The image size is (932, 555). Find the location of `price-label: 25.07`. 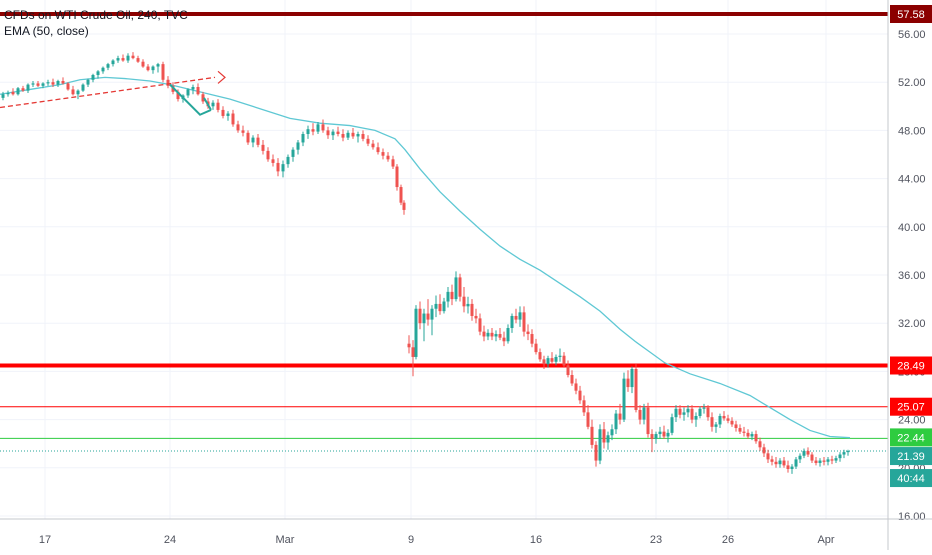

price-label: 25.07 is located at coordinates (911, 408).